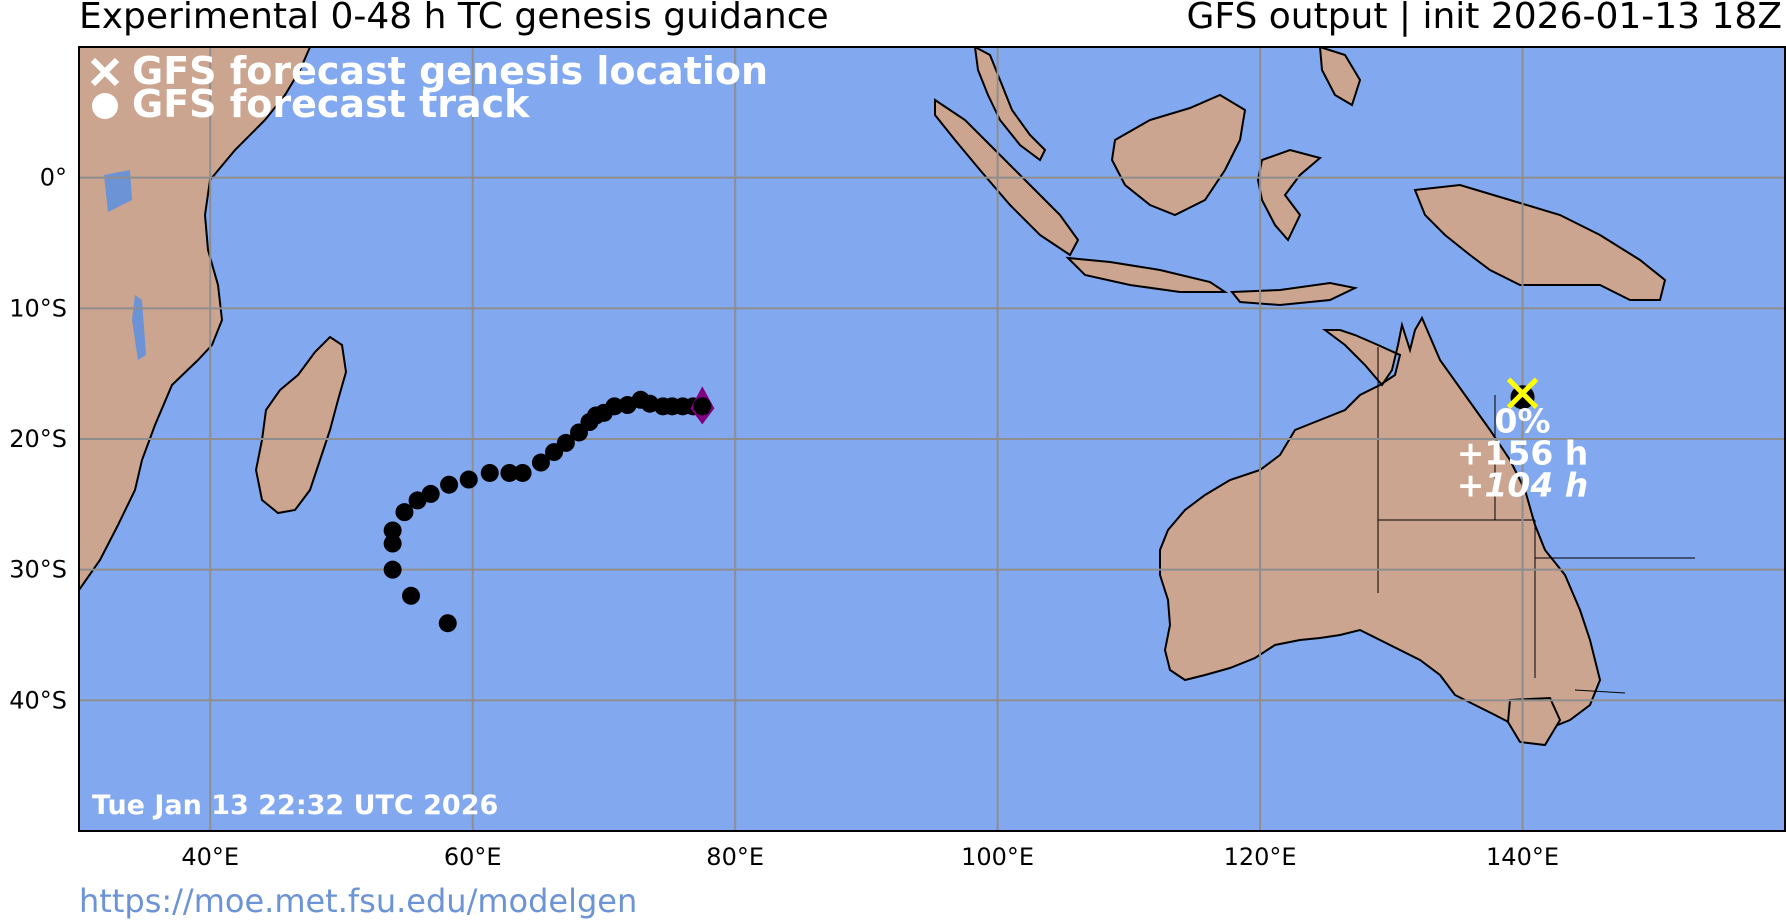 This screenshot has width=1786, height=922. Describe the element at coordinates (295, 805) in the screenshot. I see `generation-timestamp: Tue Jan 13 22:32 UTC 2026` at that location.